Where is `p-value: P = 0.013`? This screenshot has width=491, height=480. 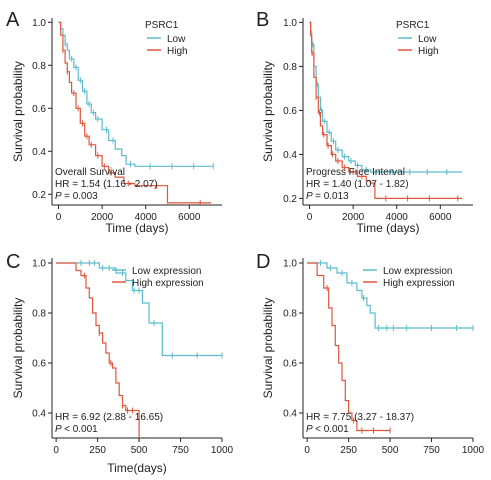
p-value: P = 0.013 is located at coordinates (327, 196).